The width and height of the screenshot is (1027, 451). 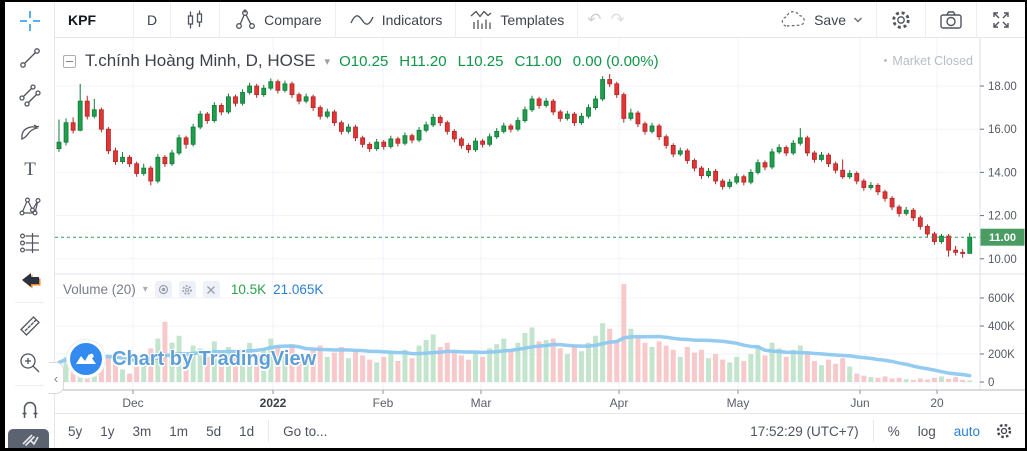 What do you see at coordinates (383, 403) in the screenshot?
I see `time-tick-label: Feb` at bounding box center [383, 403].